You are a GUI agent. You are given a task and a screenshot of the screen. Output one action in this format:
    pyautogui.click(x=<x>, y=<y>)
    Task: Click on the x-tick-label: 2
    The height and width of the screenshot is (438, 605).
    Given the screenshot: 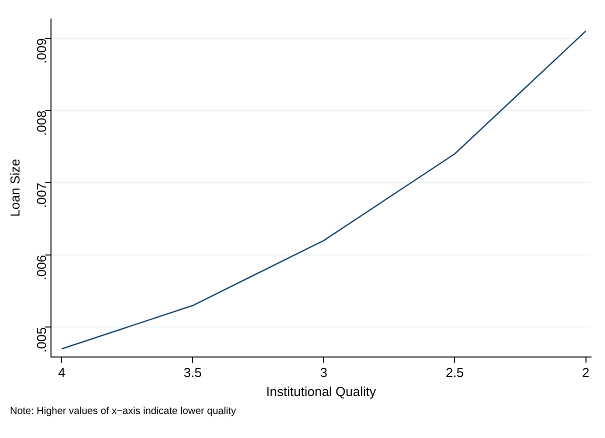 What is the action you would take?
    pyautogui.click(x=586, y=372)
    